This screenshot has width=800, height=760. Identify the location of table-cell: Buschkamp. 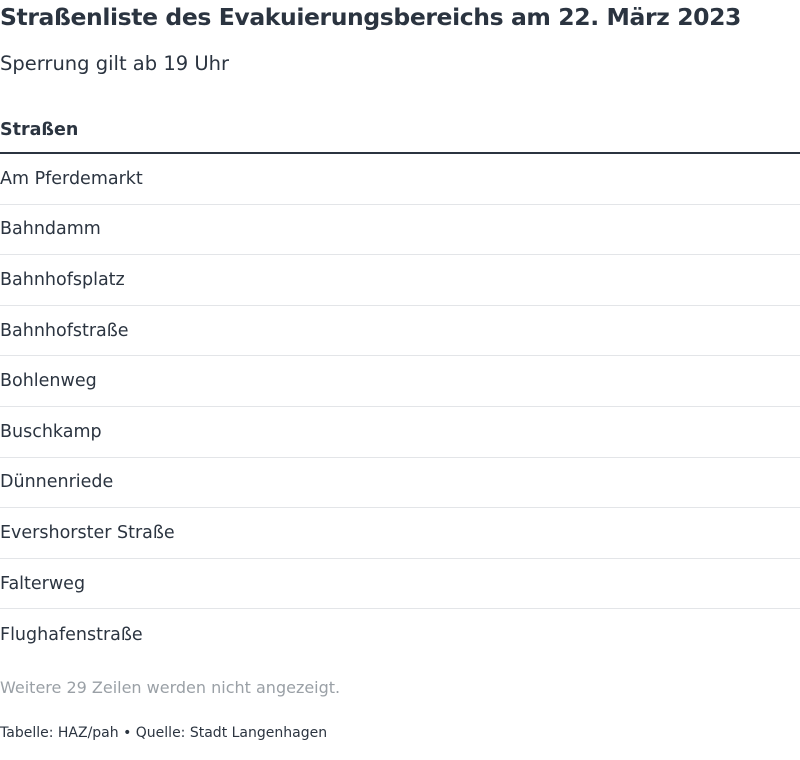
(51, 431).